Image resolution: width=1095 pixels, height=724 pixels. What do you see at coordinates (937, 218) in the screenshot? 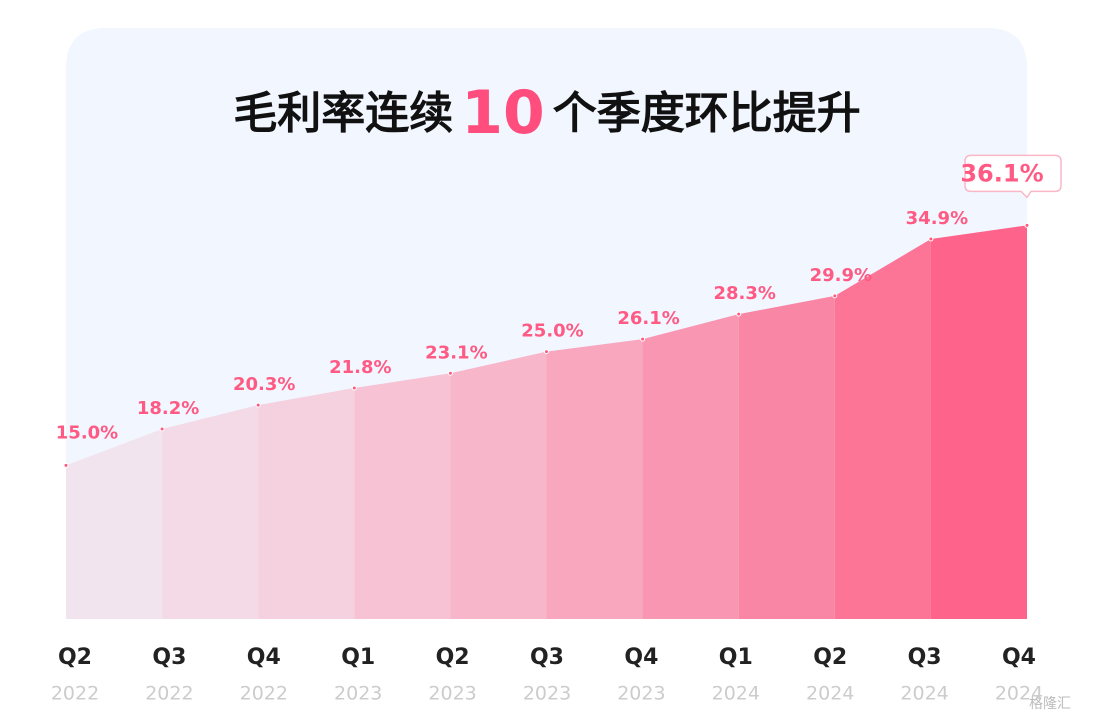
I see `value-label: 34.9%` at bounding box center [937, 218].